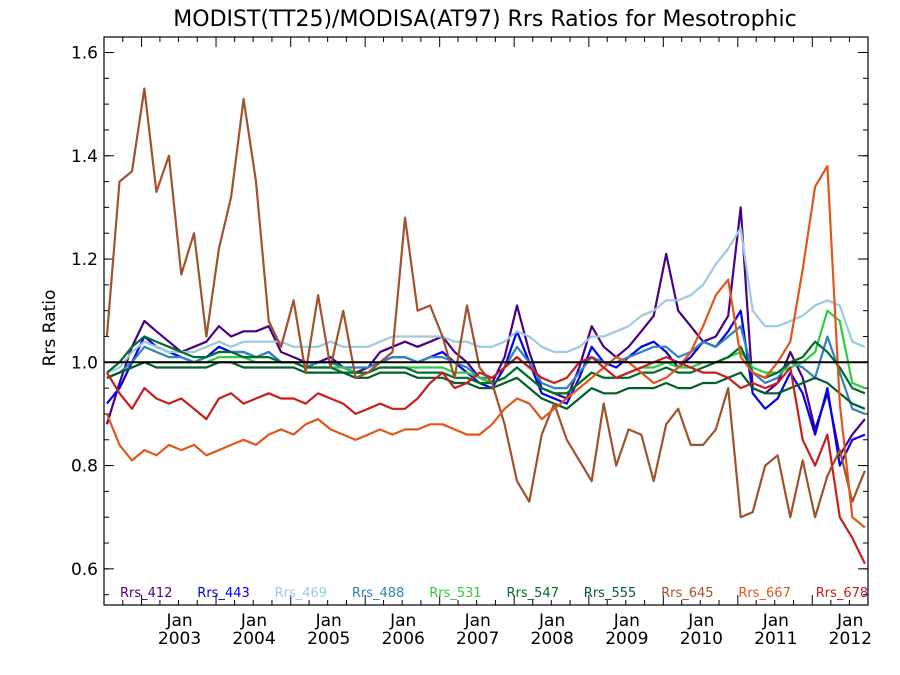  I want to click on y-axis-label: Rrs Ratio, so click(50, 328).